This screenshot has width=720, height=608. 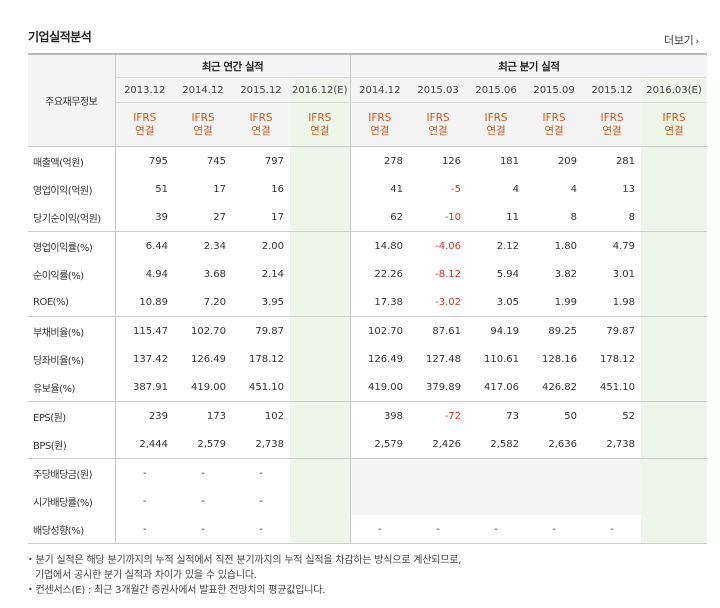 What do you see at coordinates (679, 40) in the screenshot?
I see `more-label: 더보기` at bounding box center [679, 40].